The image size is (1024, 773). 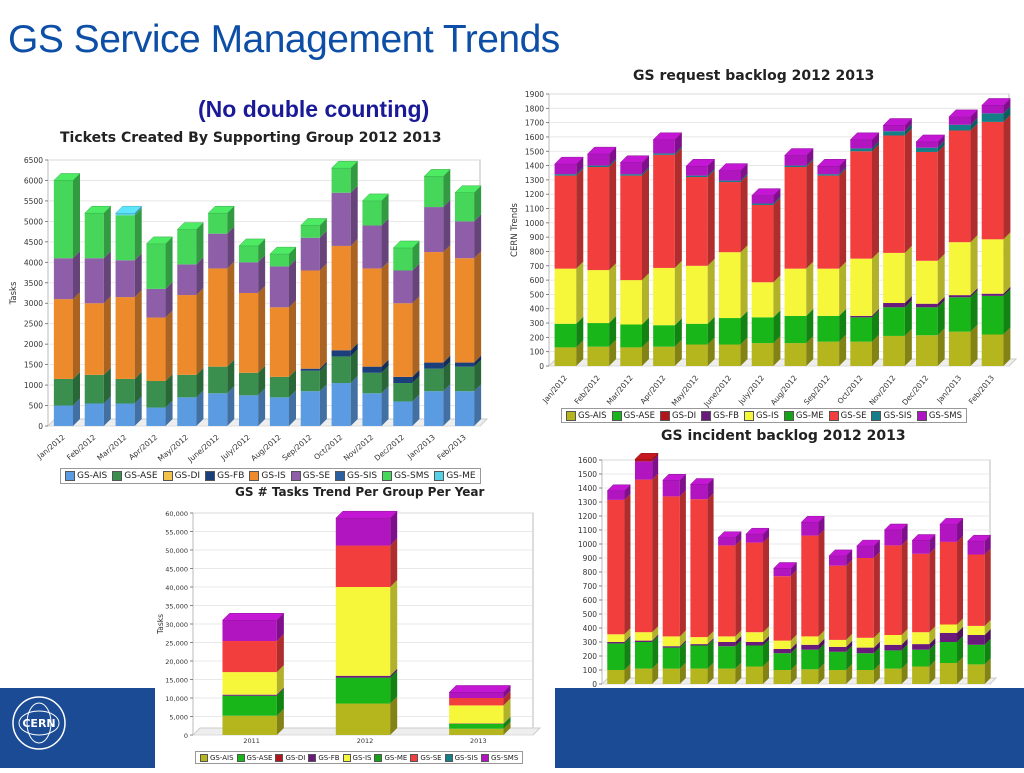 I want to click on legend-item: GS-IS, so click(x=267, y=476).